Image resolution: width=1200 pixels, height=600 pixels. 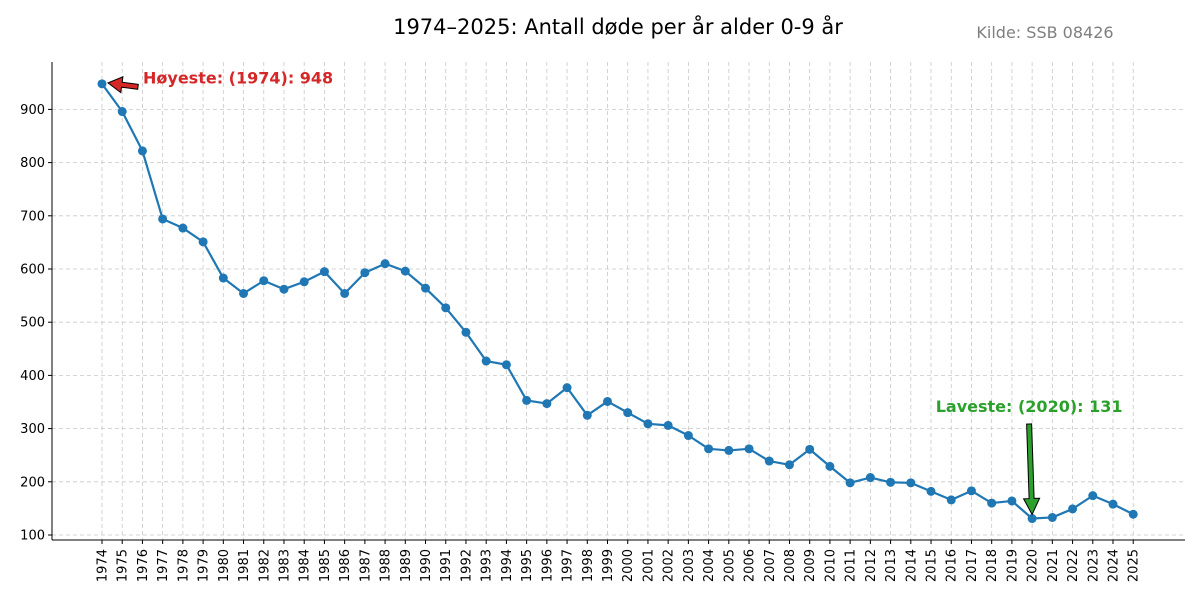 What do you see at coordinates (1033, 565) in the screenshot?
I see `x-tick-label: 2020` at bounding box center [1033, 565].